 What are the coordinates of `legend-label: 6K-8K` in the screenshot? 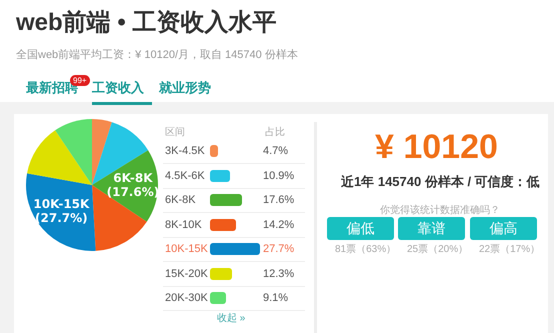 It's located at (180, 200).